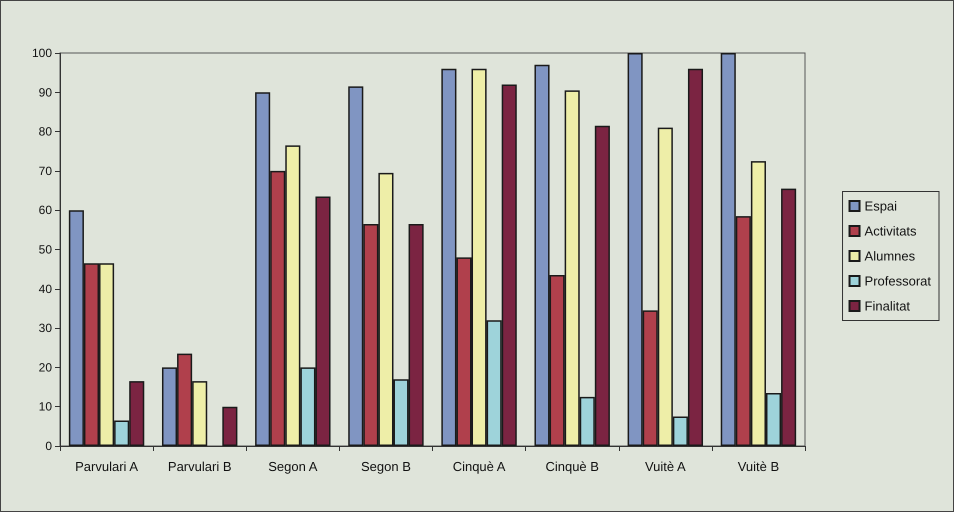 The height and width of the screenshot is (512, 954). I want to click on bar, so click(230, 426).